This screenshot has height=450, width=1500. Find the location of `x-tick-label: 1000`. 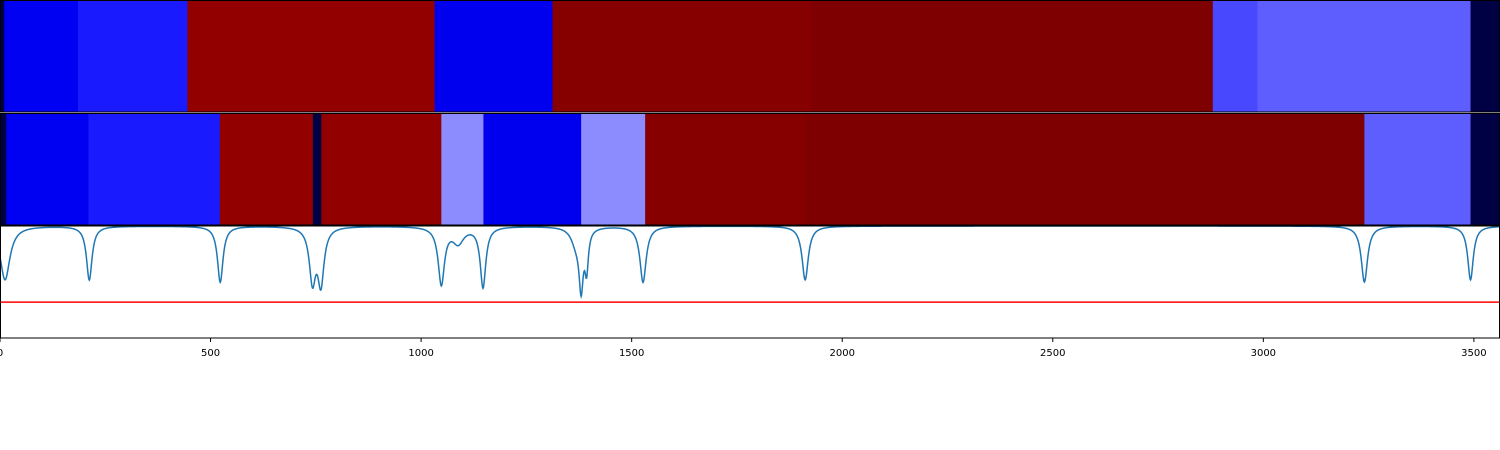

x-tick-label: 1000 is located at coordinates (420, 353).